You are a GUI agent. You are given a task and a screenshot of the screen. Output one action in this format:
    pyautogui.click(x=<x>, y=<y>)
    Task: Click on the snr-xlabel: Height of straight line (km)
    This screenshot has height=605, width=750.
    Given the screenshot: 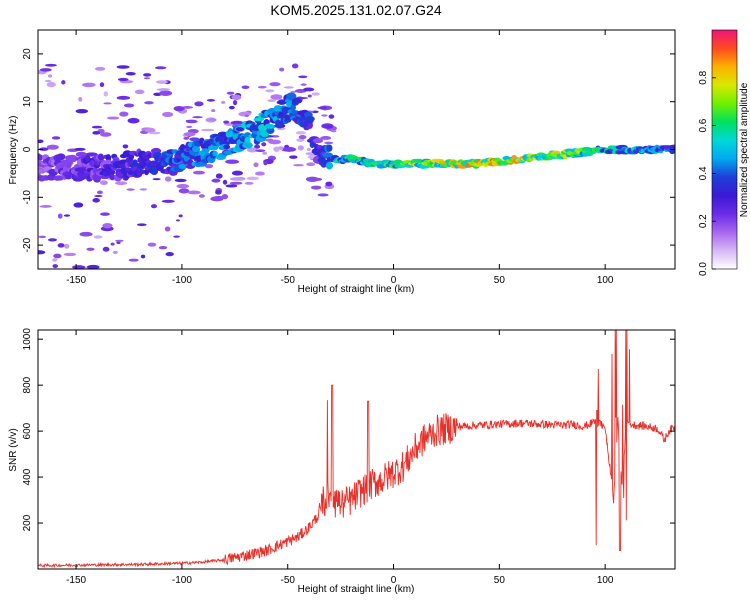 What is the action you would take?
    pyautogui.click(x=356, y=589)
    